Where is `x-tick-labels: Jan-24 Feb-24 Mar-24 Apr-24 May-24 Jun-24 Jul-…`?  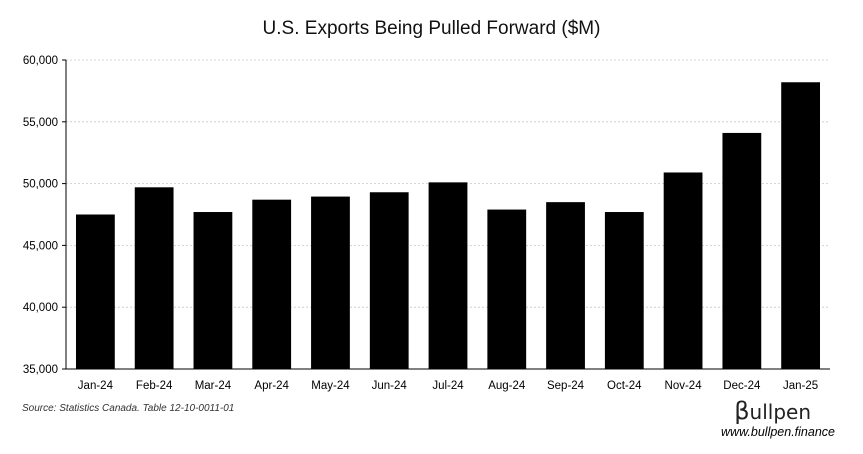 x-tick-labels: Jan-24 Feb-24 Mar-24 Apr-24 May-24 Jun-24 Jul-… is located at coordinates (448, 386).